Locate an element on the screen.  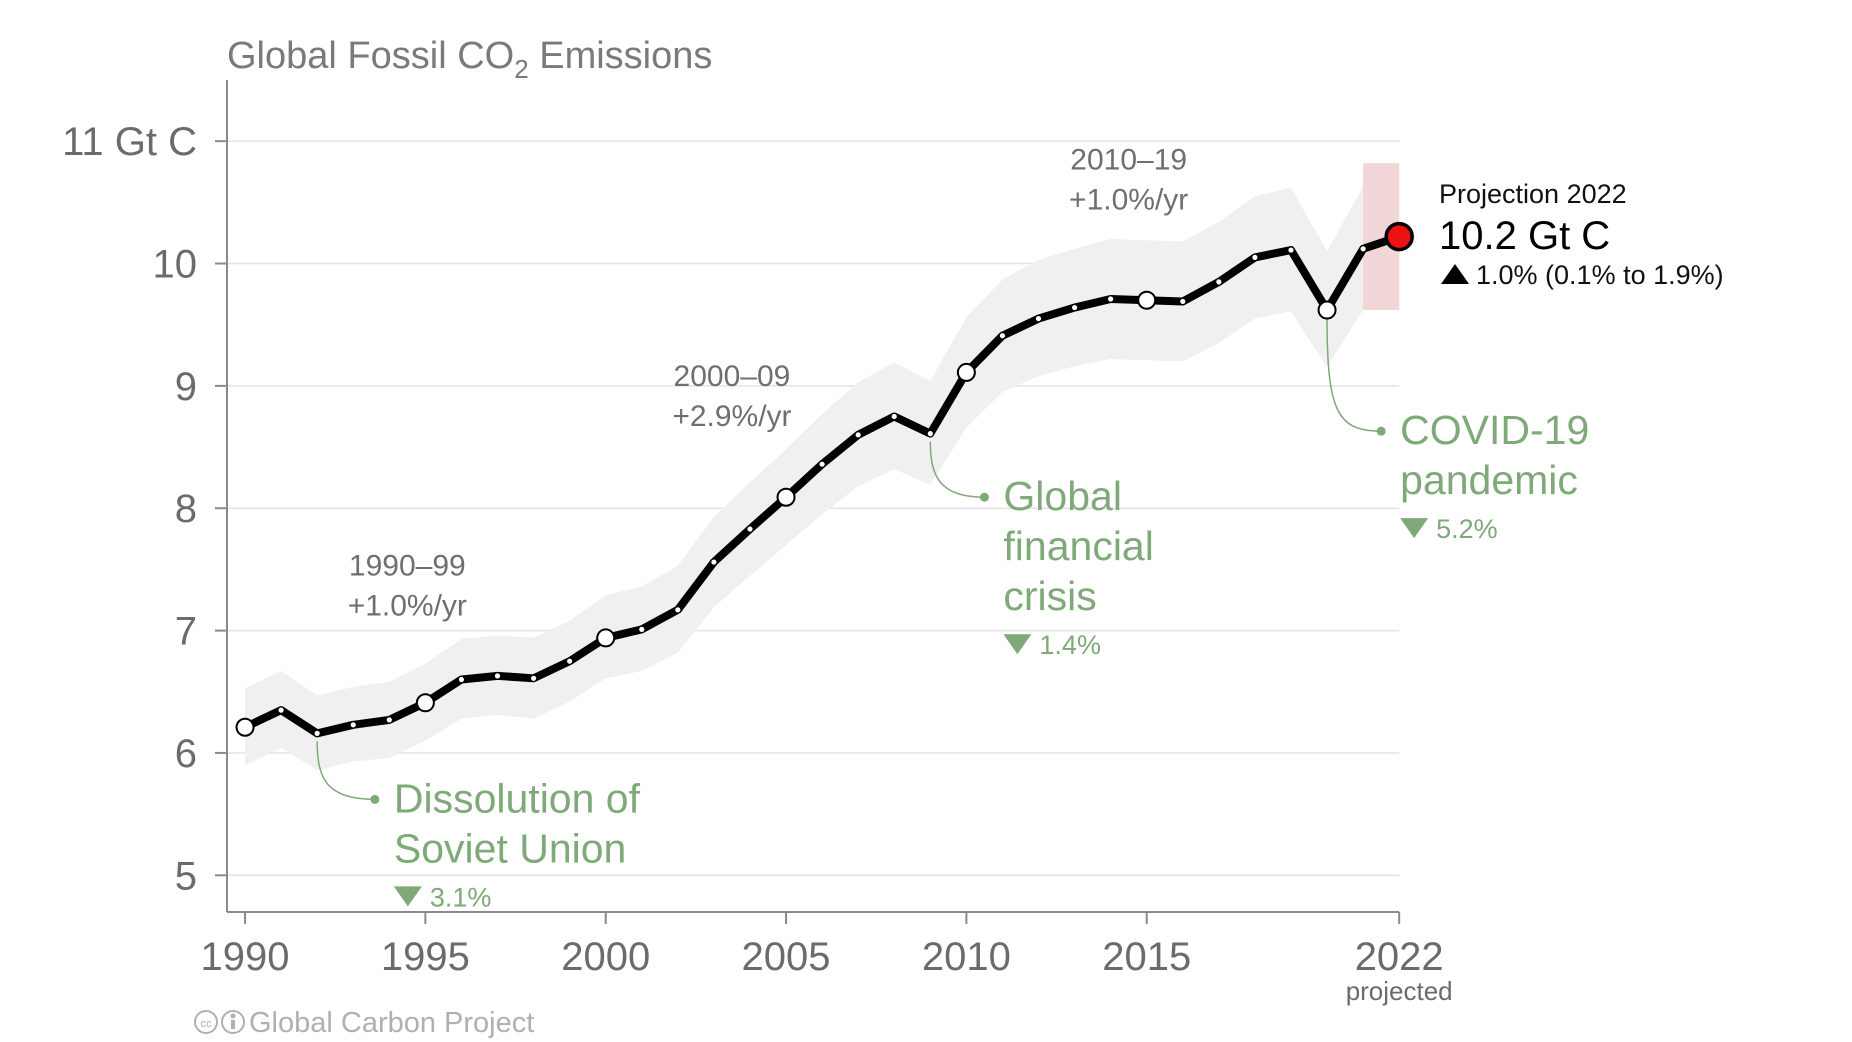
x-tick-label-2022: 2022 is located at coordinates (1399, 957).